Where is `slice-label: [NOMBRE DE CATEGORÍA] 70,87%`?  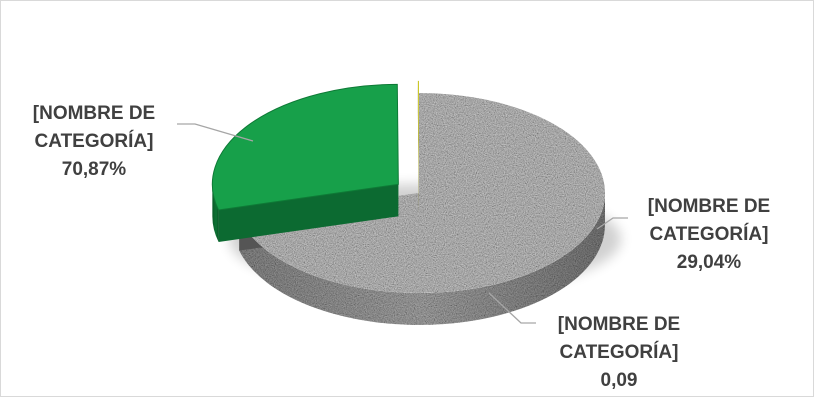 slice-label: [NOMBRE DE CATEGORÍA] 70,87% is located at coordinates (94, 142).